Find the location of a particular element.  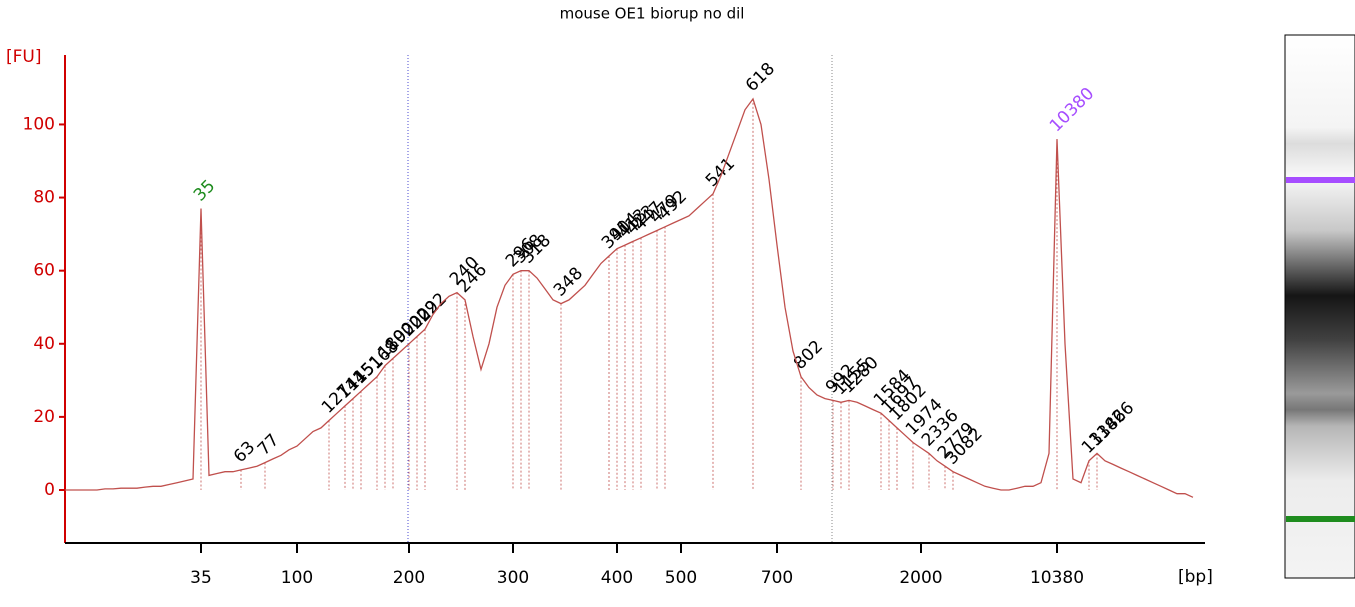

x-tick-label: 200 is located at coordinates (409, 578).